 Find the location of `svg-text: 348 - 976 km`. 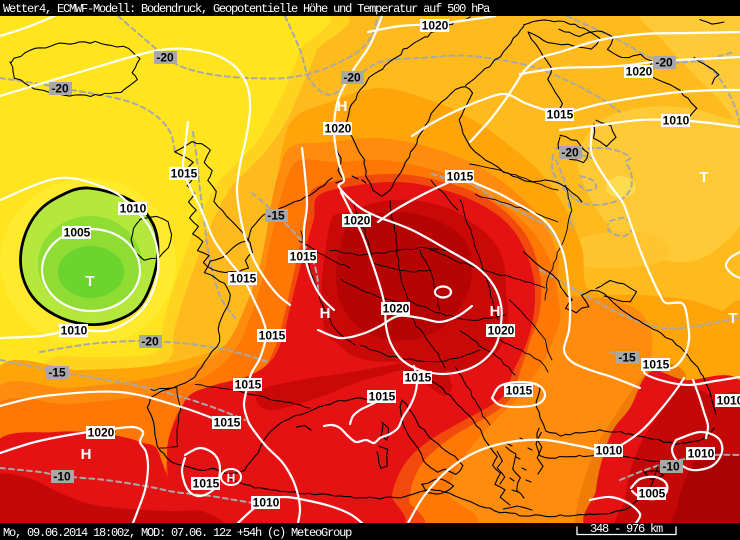

svg-text: 348 - 976 km is located at coordinates (626, 529).